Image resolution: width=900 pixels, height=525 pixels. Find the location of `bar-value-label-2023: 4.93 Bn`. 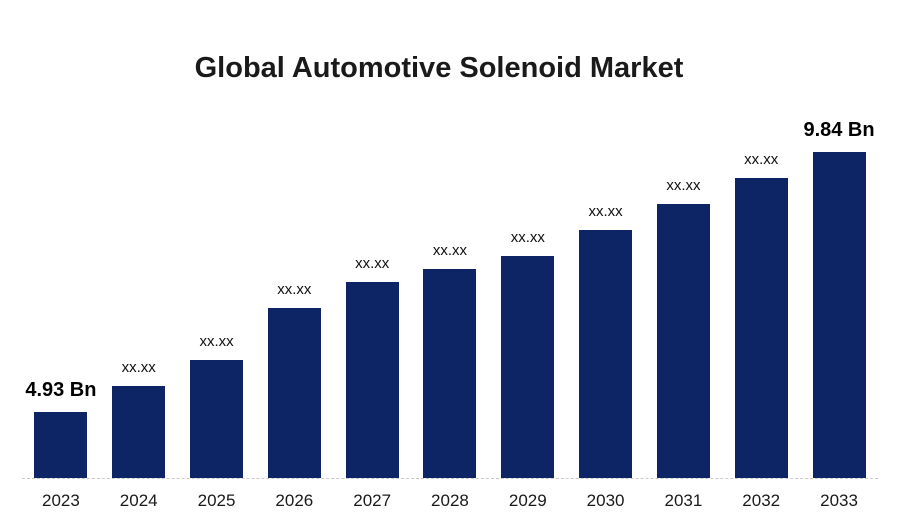

bar-value-label-2023: 4.93 Bn is located at coordinates (61, 390).